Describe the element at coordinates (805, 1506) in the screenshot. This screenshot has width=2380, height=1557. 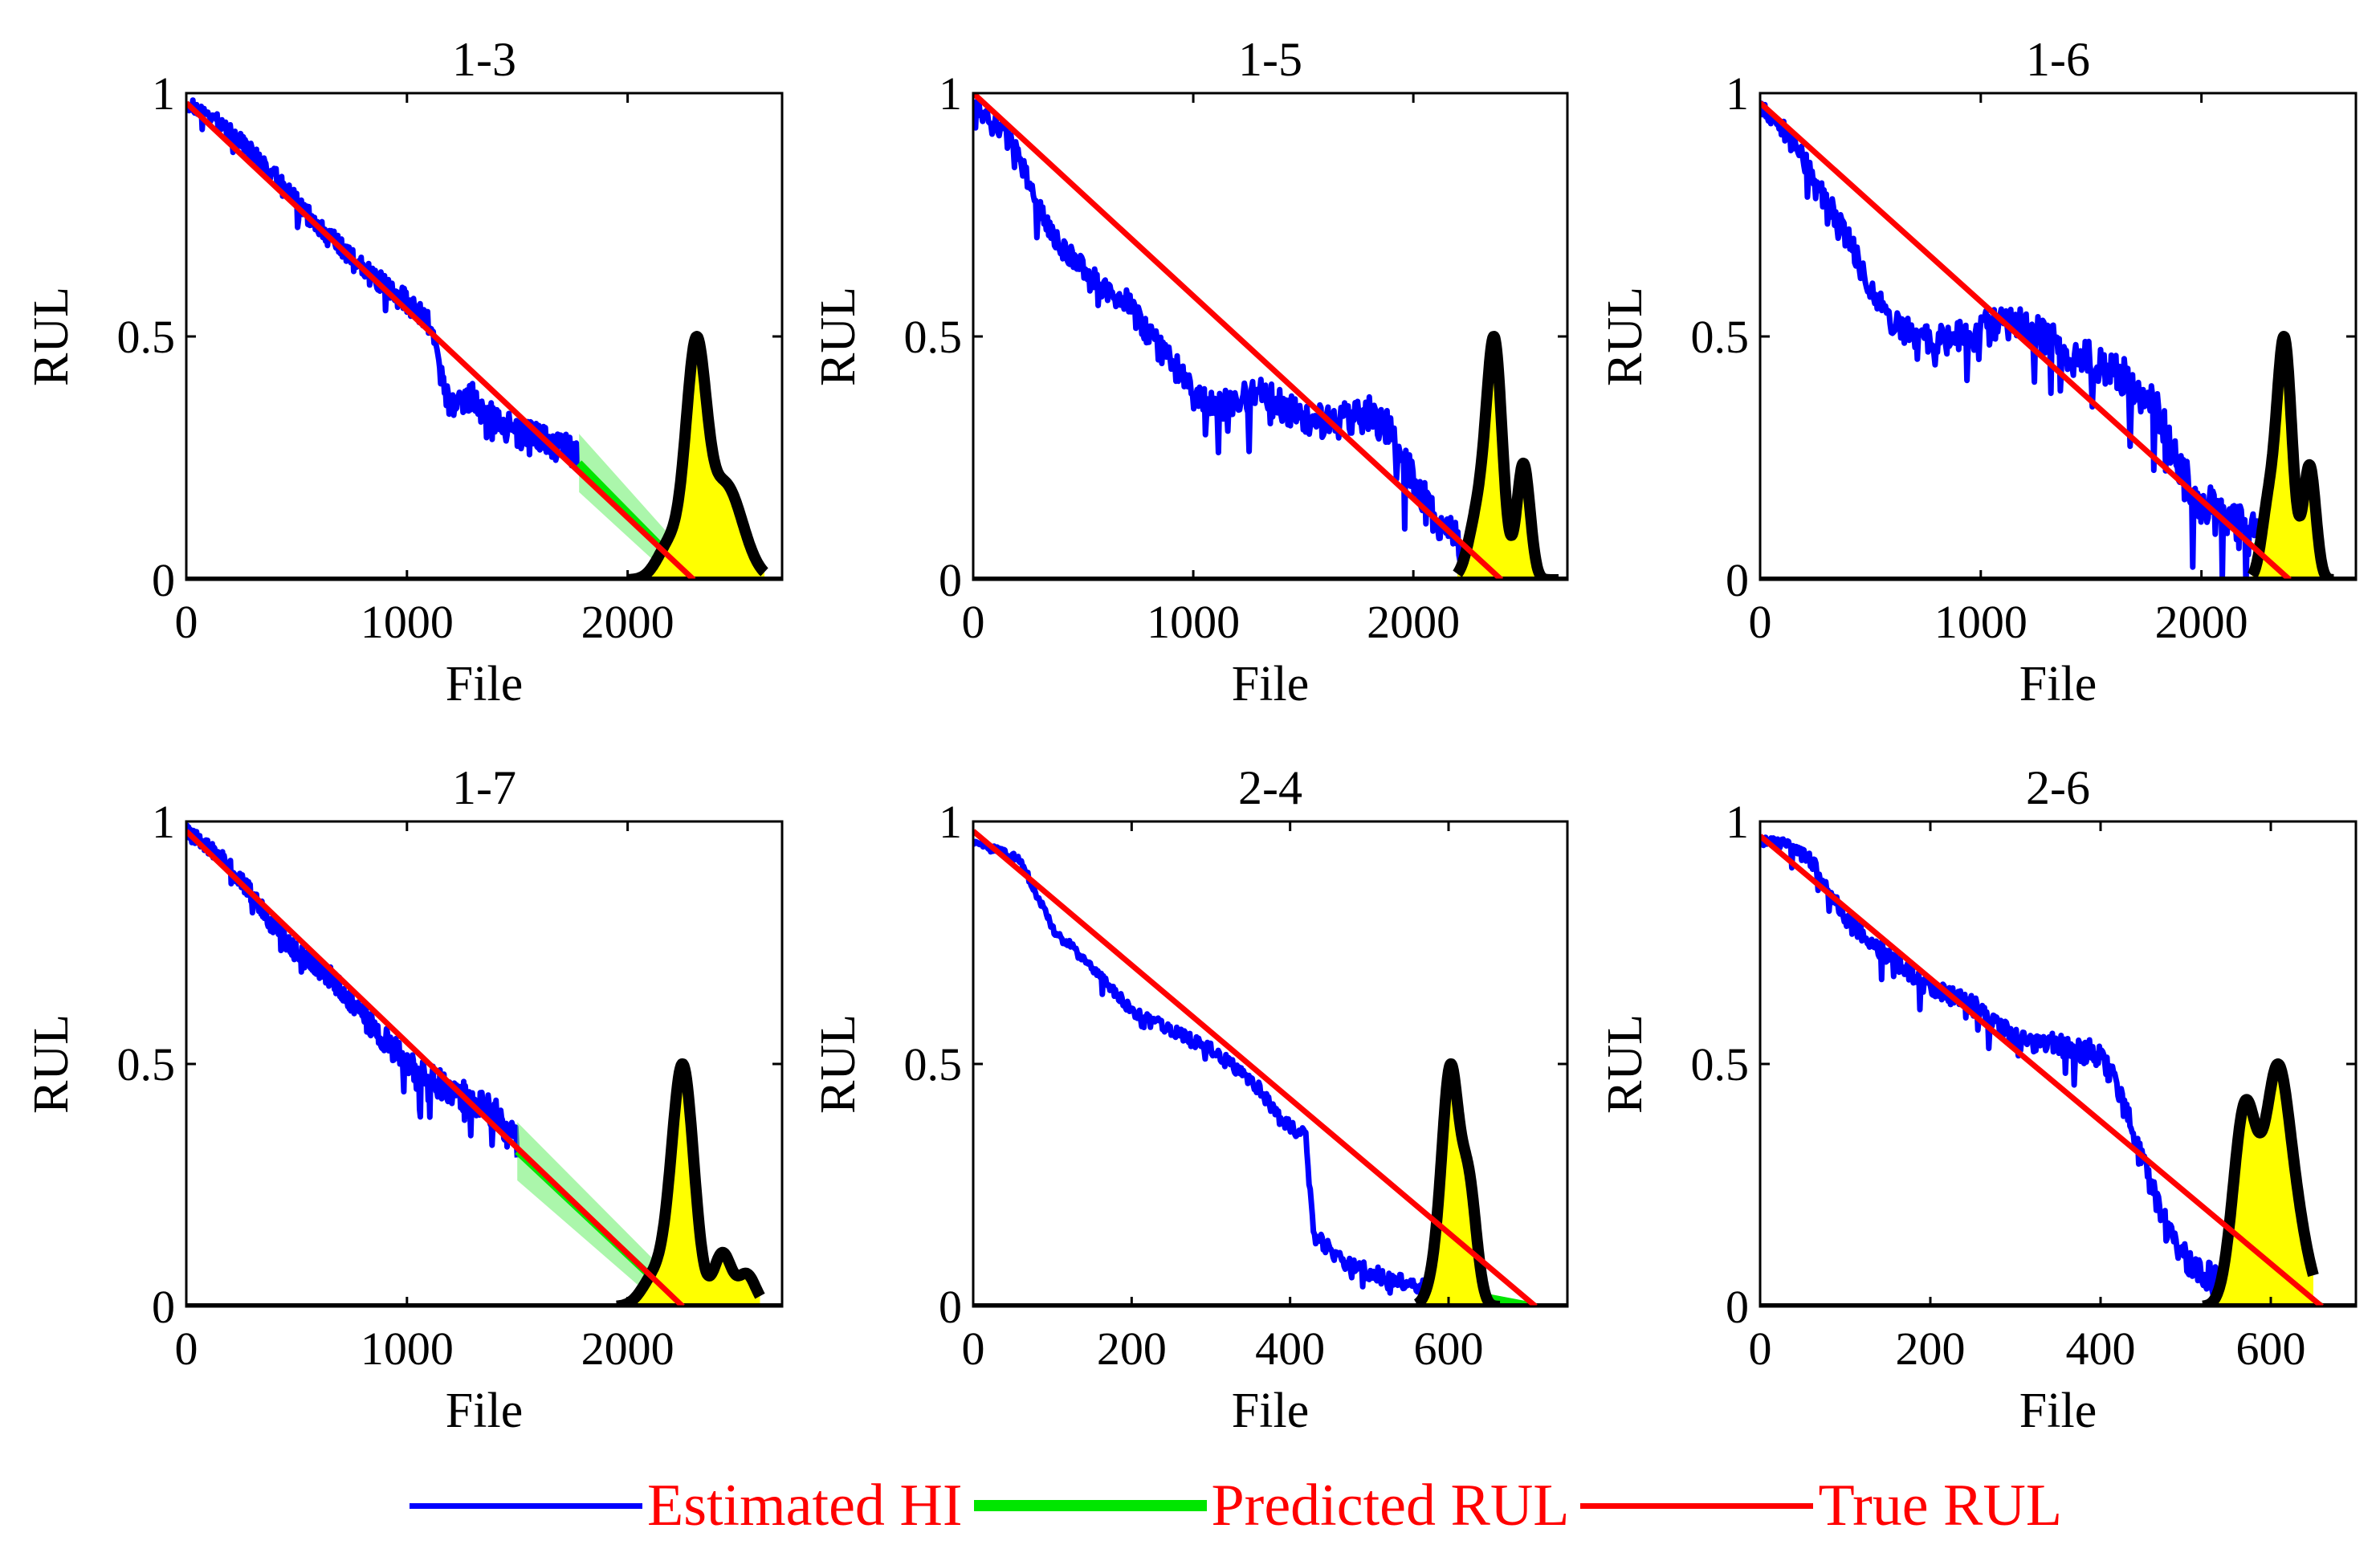
I see `legend-label-hi: Estimated HI` at that location.